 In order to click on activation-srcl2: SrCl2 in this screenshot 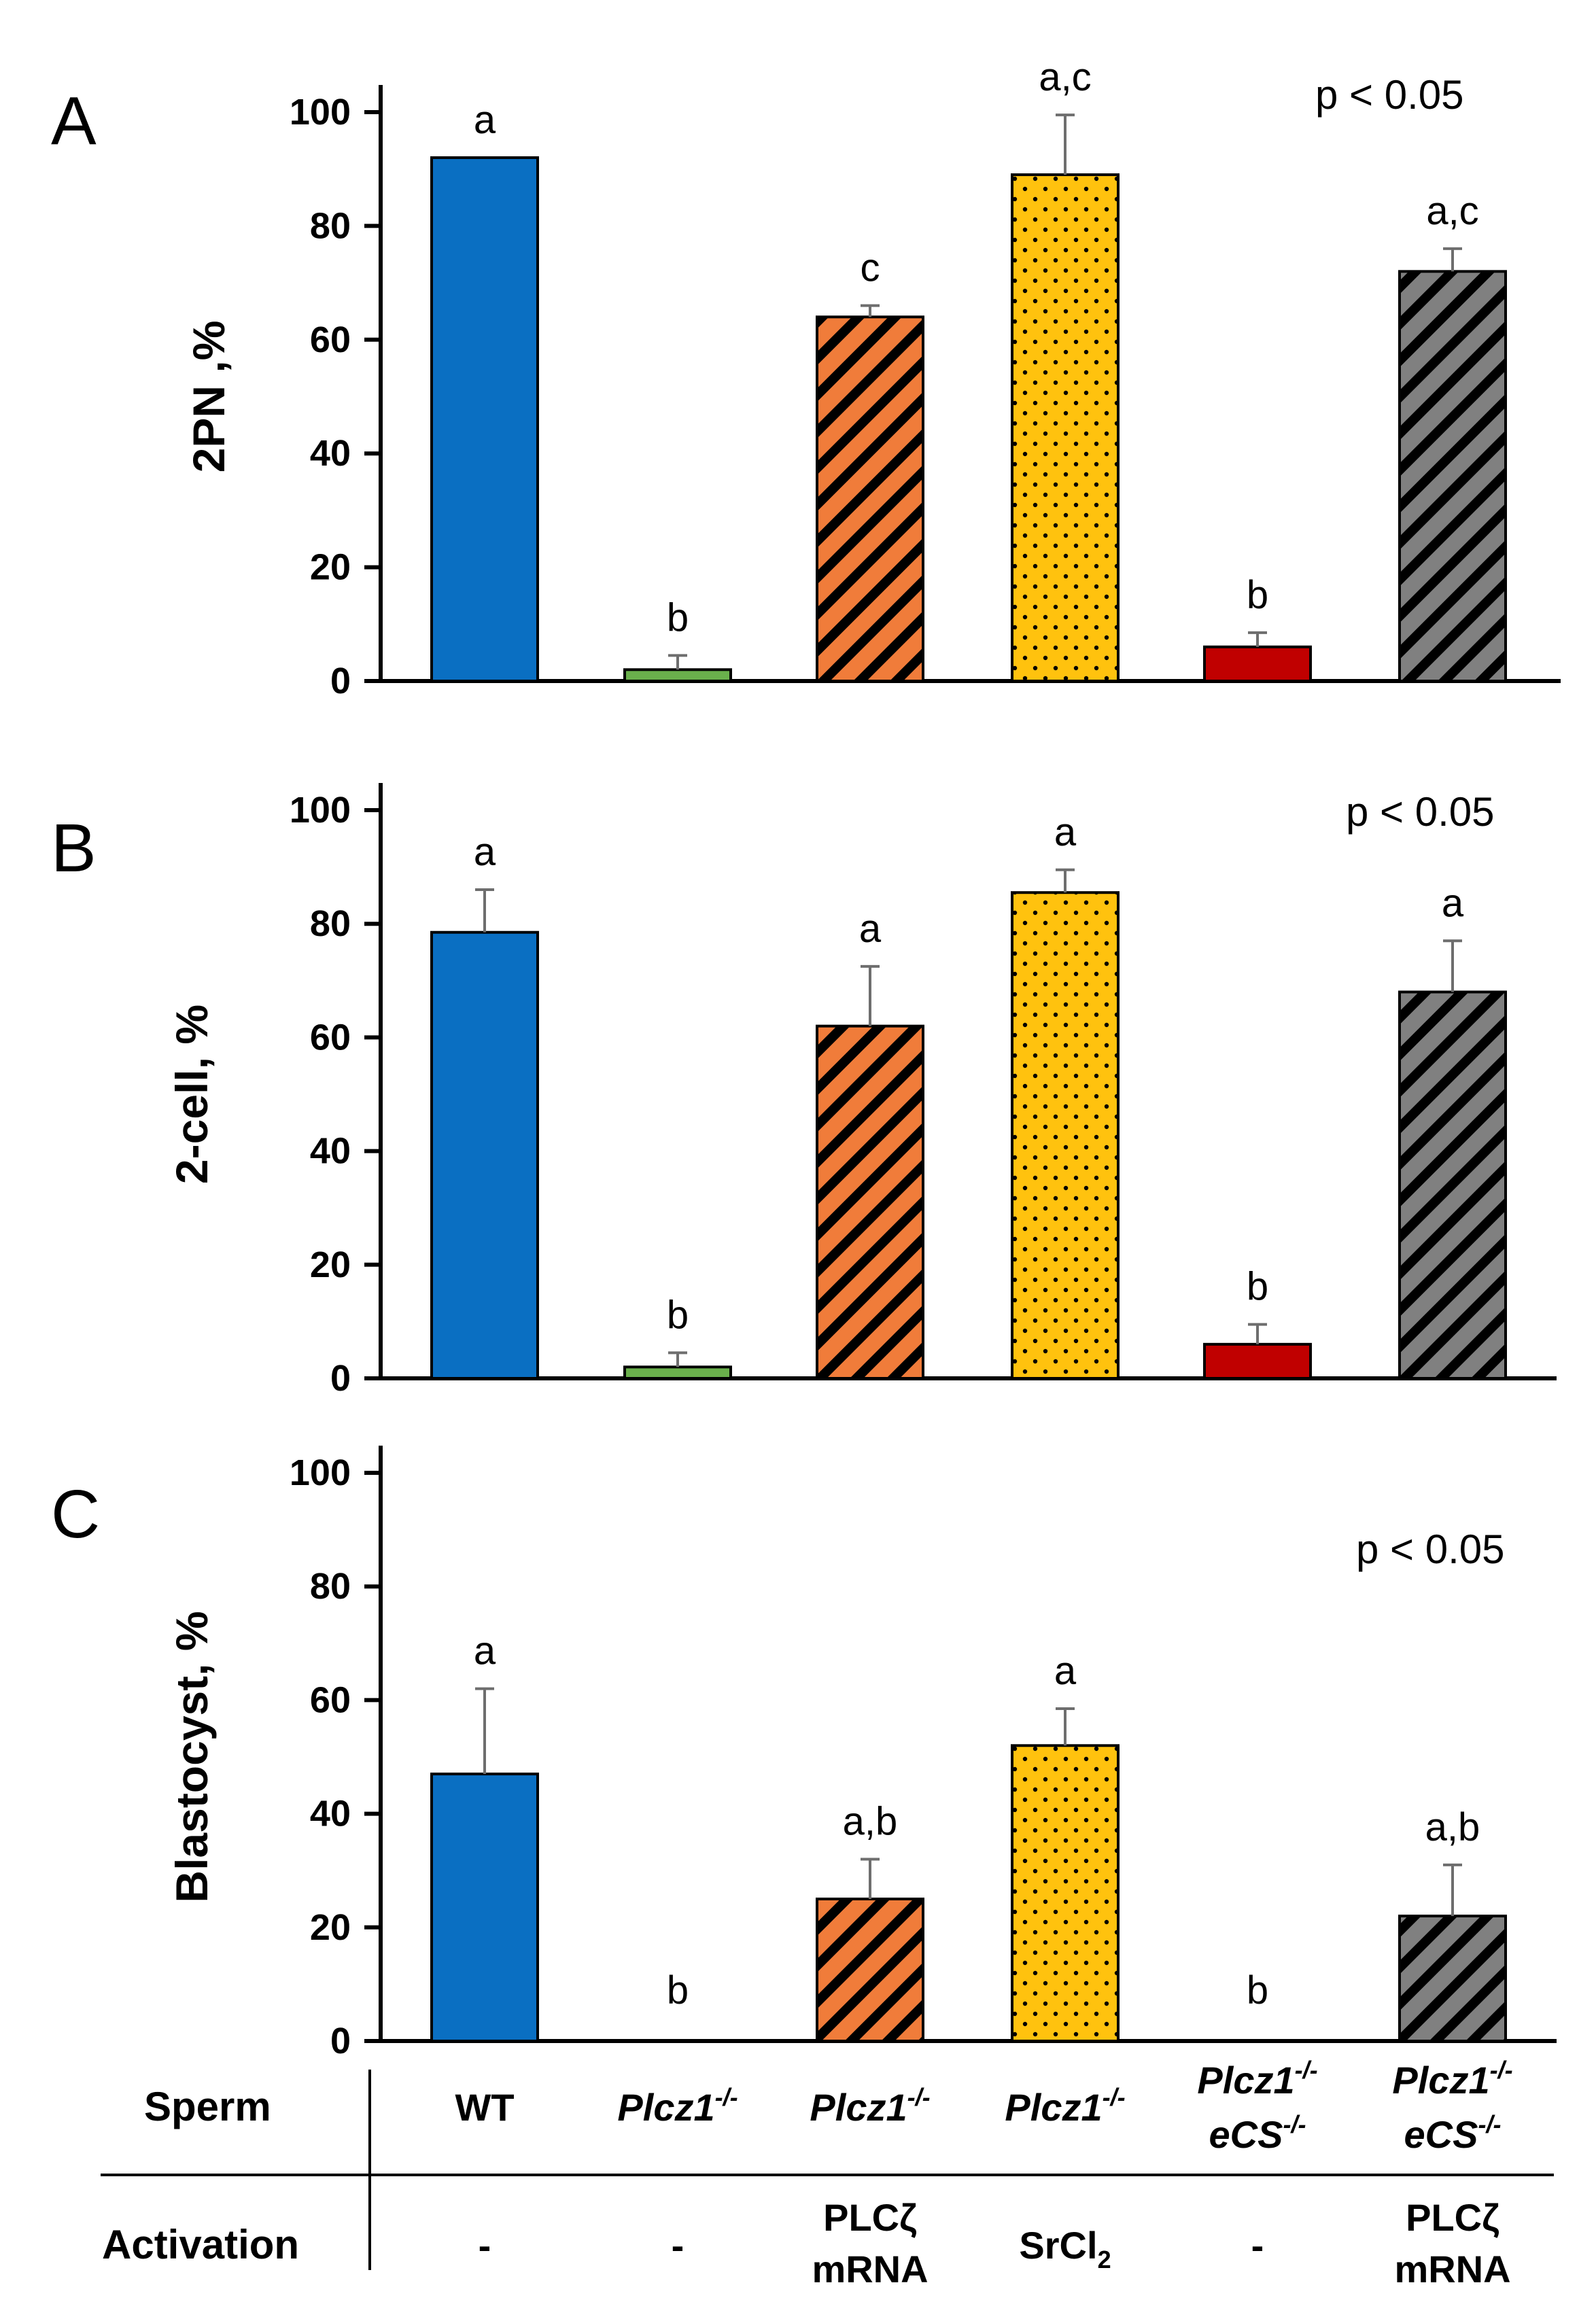, I will do `click(1065, 2248)`.